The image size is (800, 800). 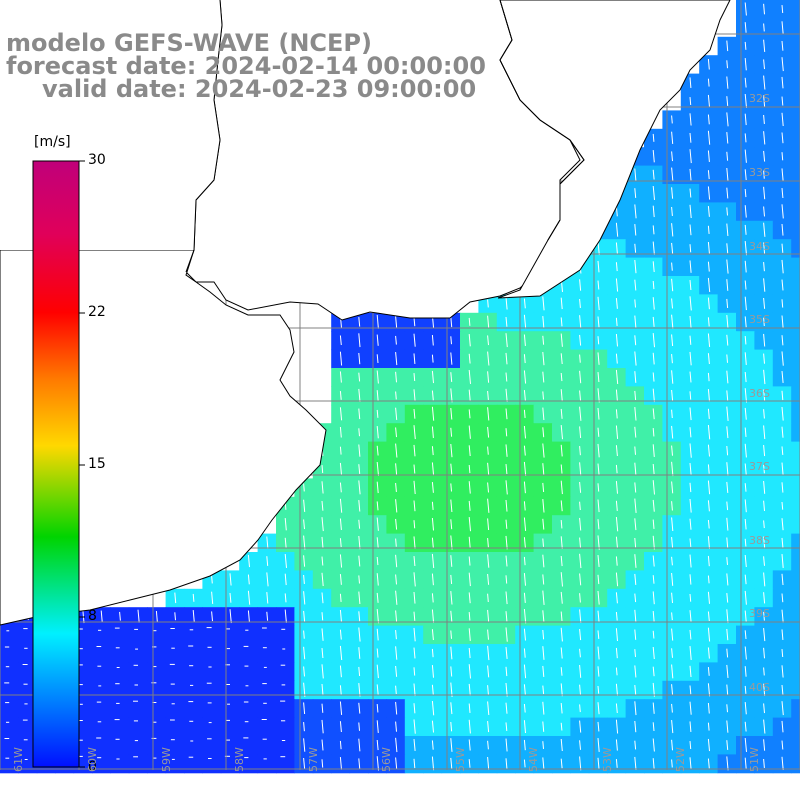 I want to click on lon-label: 52W, so click(x=680, y=759).